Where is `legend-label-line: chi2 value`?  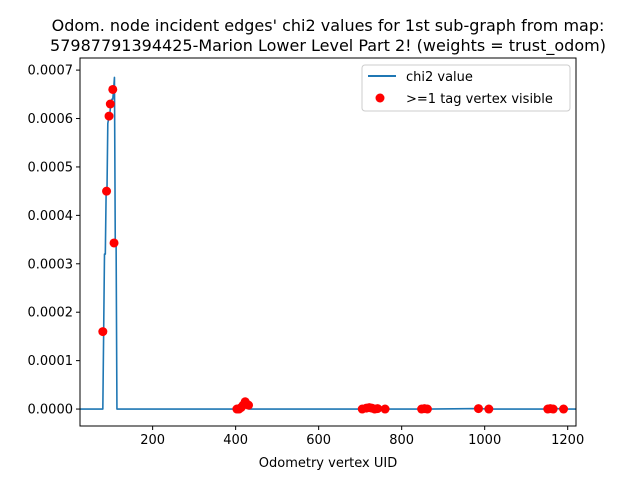
legend-label-line: chi2 value is located at coordinates (439, 77).